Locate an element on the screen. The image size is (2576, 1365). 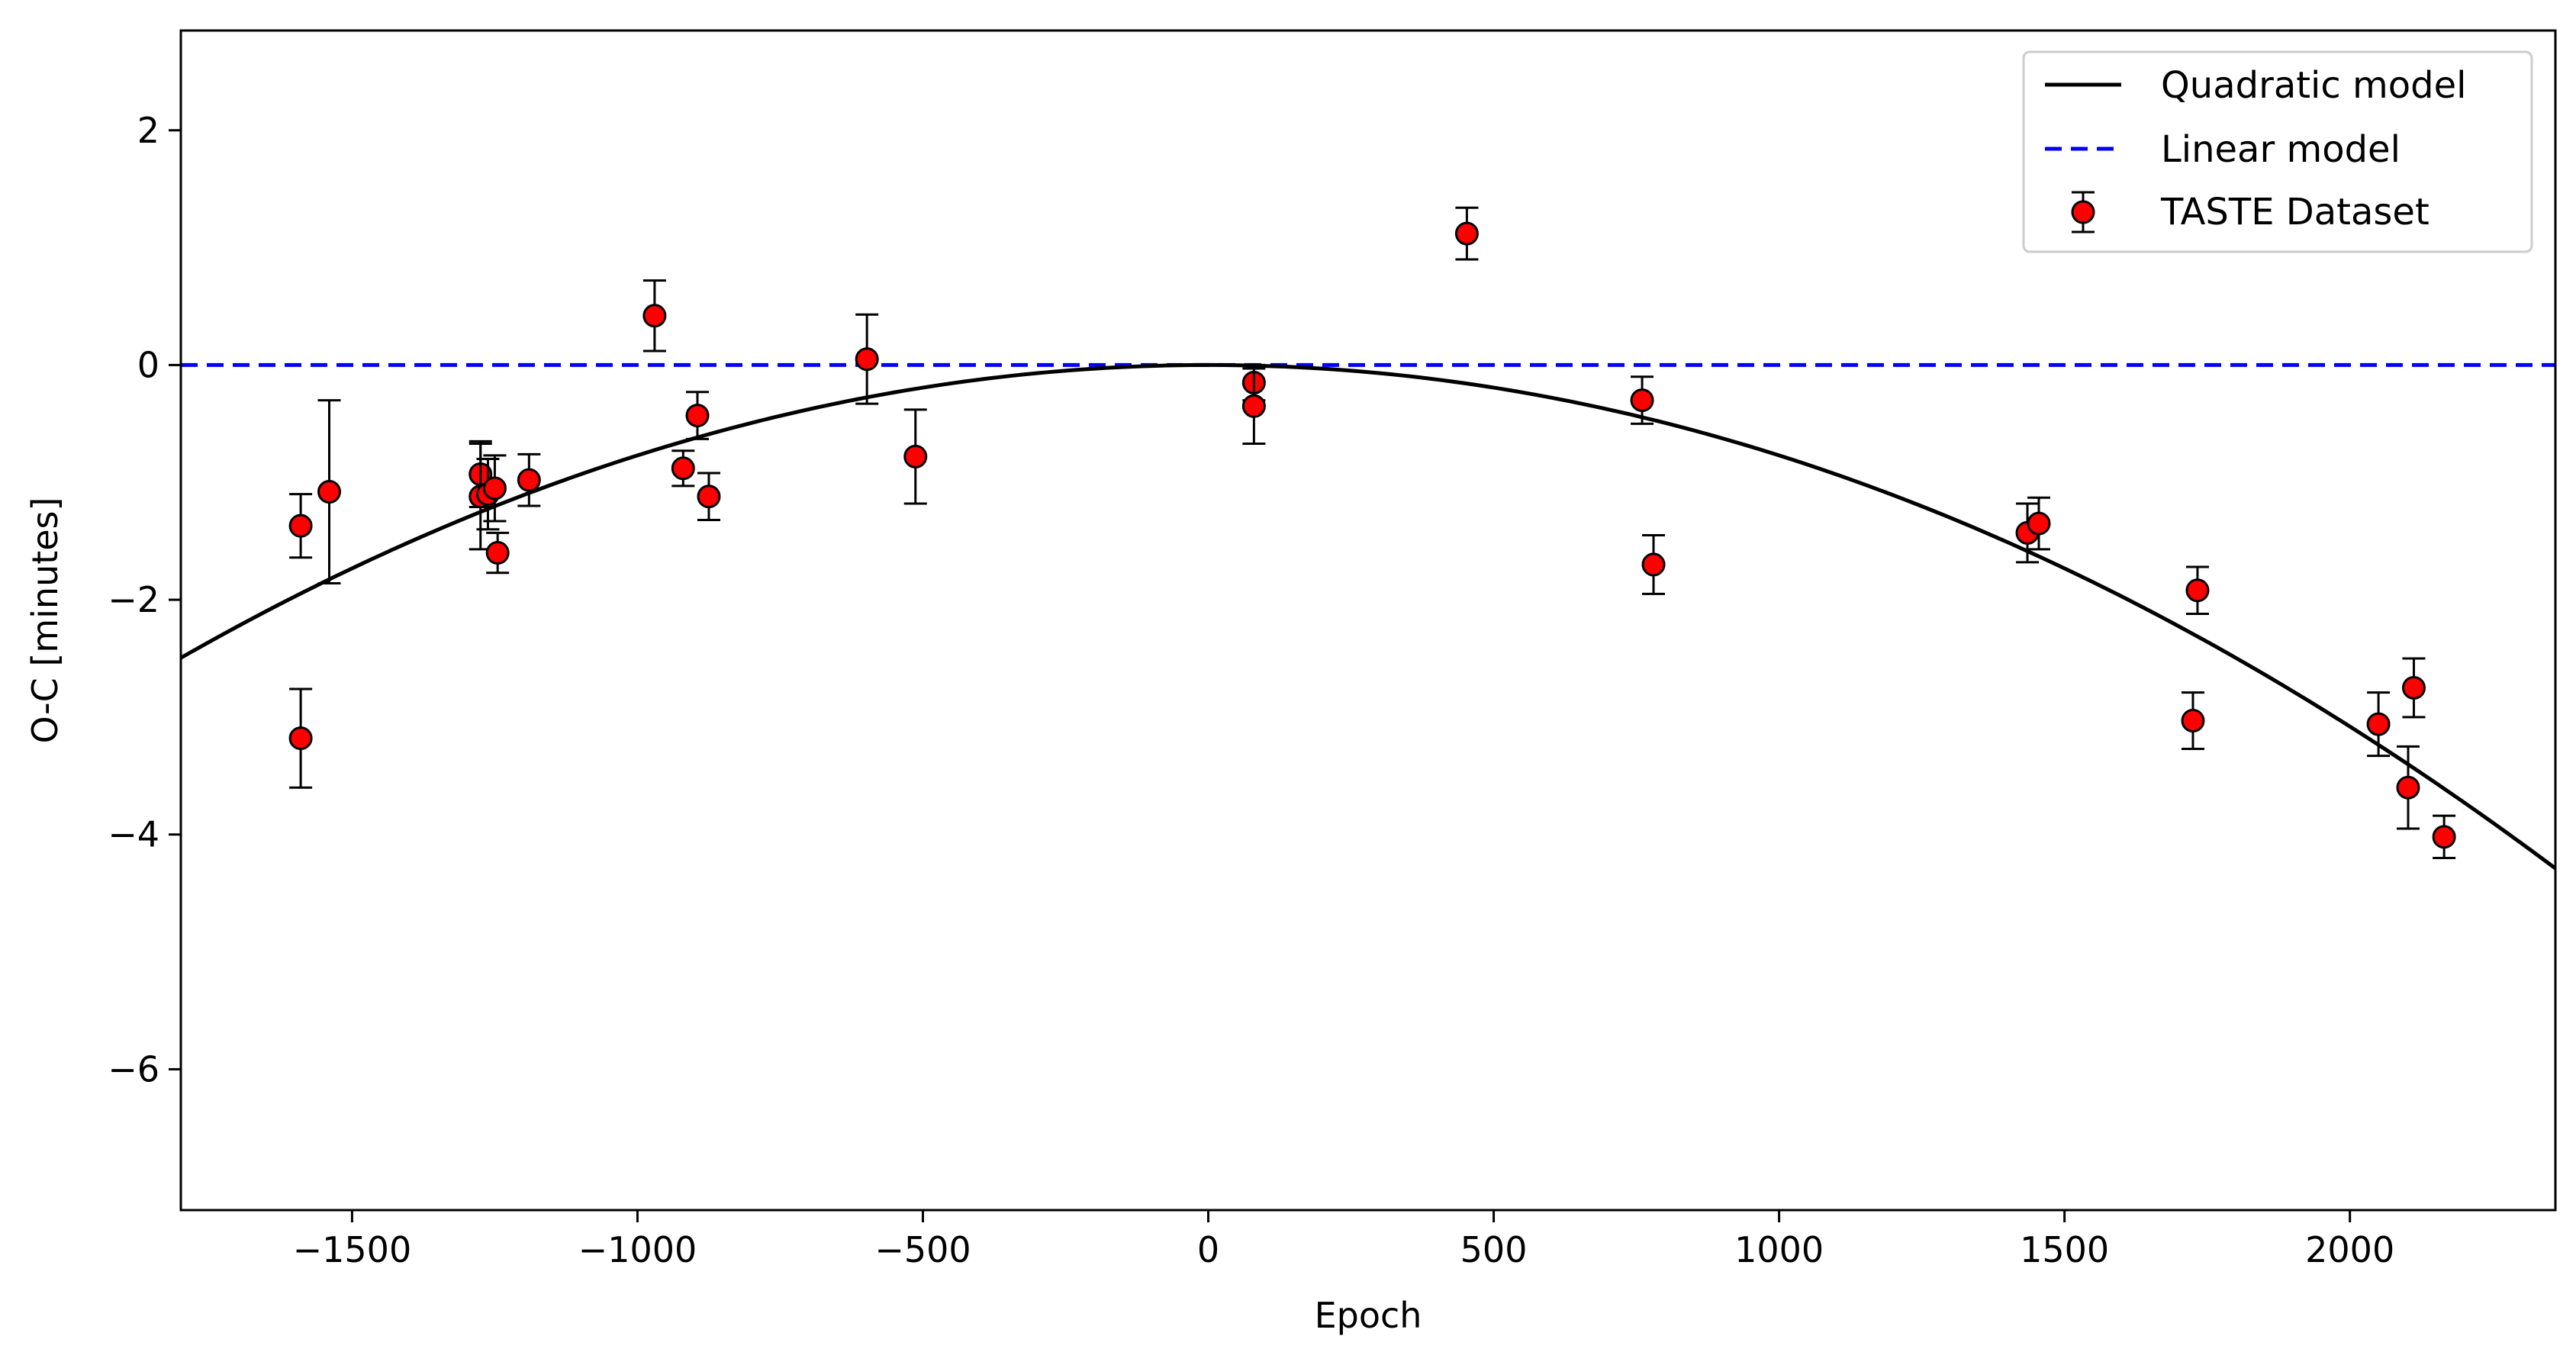
legend-linear-label: Linear model is located at coordinates (2281, 149).